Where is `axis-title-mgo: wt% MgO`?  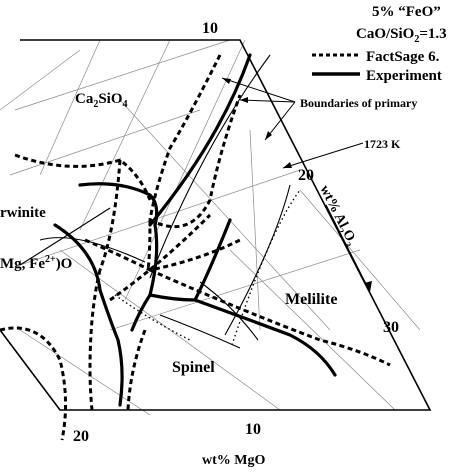 axis-title-mgo: wt% MgO is located at coordinates (233, 460).